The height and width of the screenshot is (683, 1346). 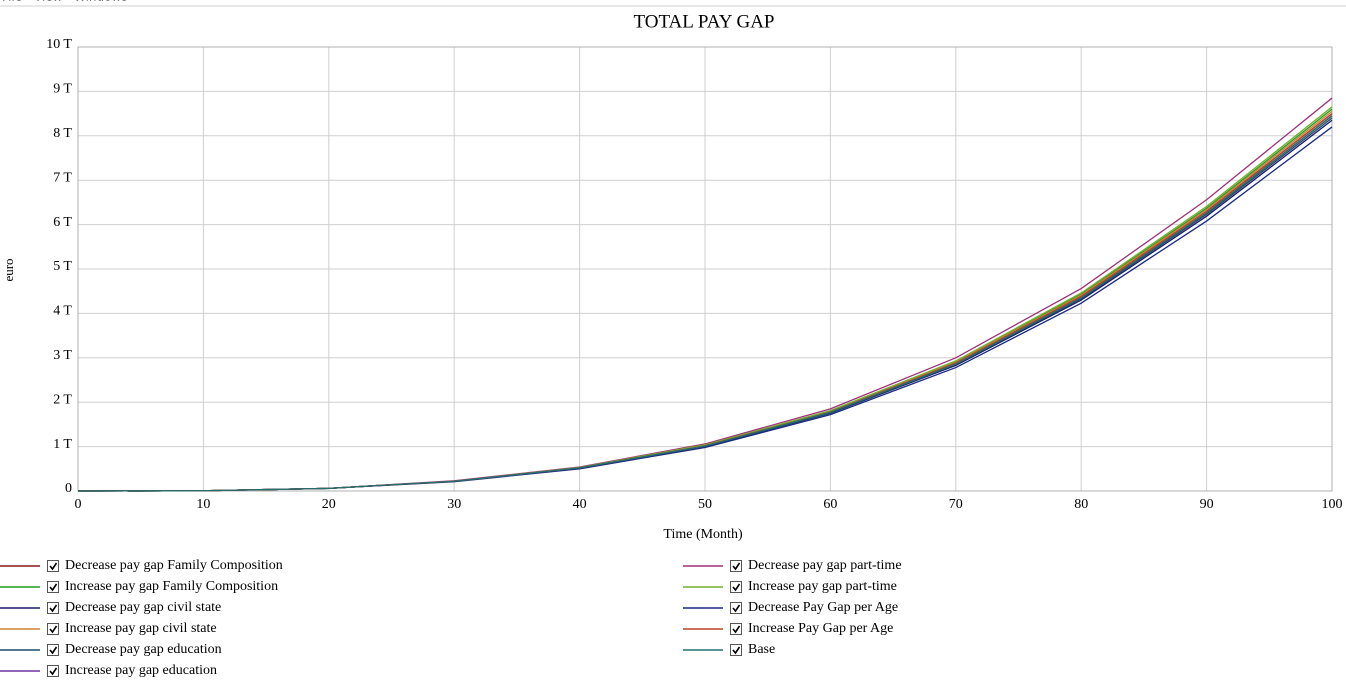 I want to click on legend-entry: Increase pay gap Family Composition, so click(x=139, y=586).